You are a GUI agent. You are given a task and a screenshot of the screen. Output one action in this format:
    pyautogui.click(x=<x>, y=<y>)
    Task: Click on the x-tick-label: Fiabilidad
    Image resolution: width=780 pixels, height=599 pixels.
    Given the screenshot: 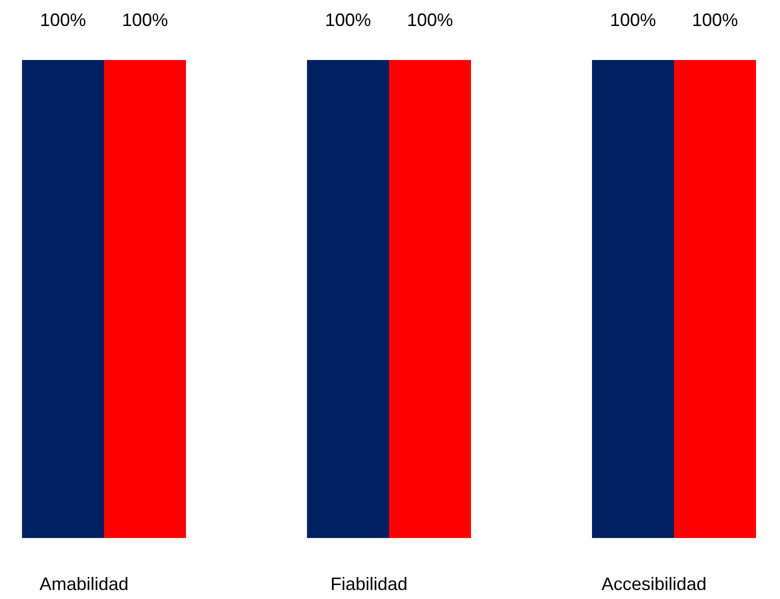 What is the action you would take?
    pyautogui.click(x=369, y=584)
    